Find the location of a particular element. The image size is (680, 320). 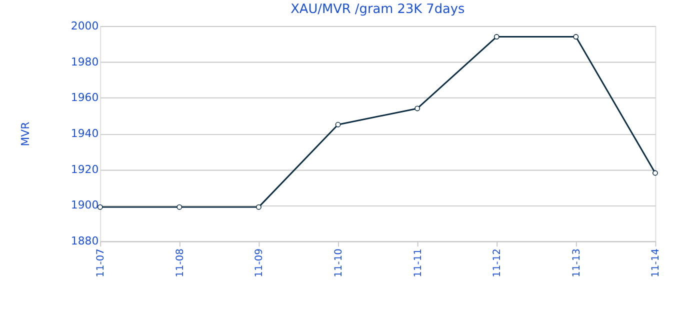

x-tick-label: 11-13 is located at coordinates (576, 263).